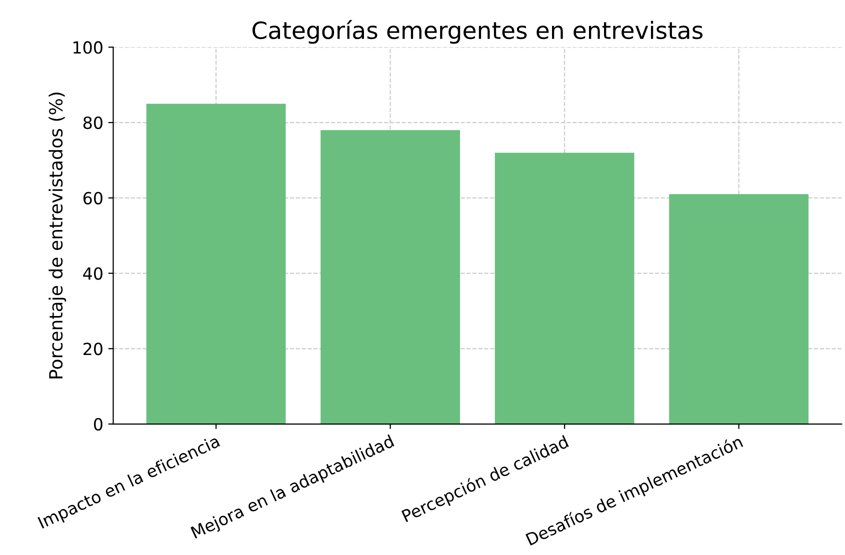 Image resolution: width=845 pixels, height=555 pixels. What do you see at coordinates (92, 198) in the screenshot?
I see `y-tick-label: 60` at bounding box center [92, 198].